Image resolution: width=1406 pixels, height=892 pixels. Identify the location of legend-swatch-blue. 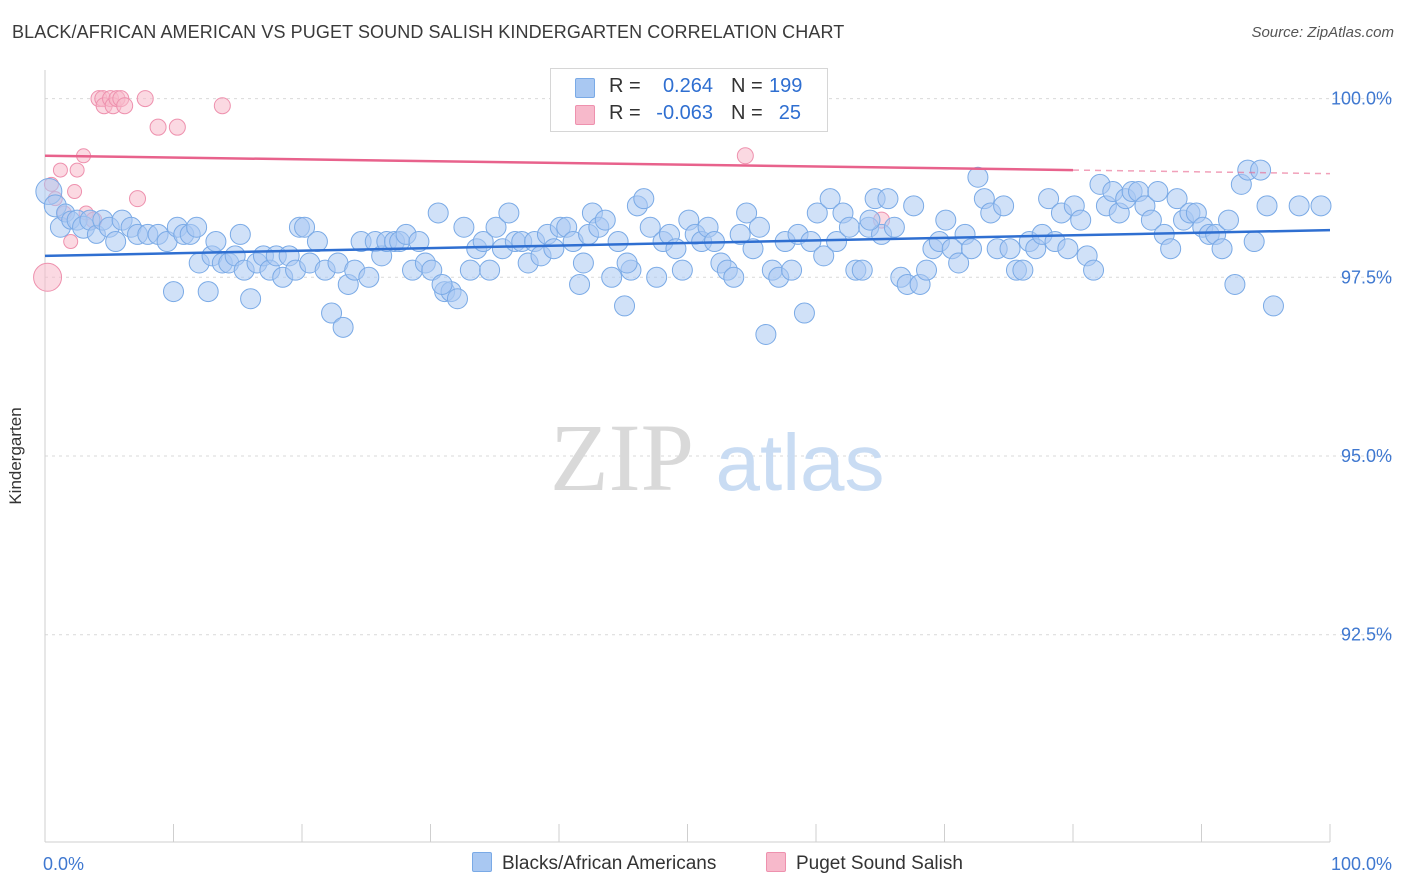
(585, 88).